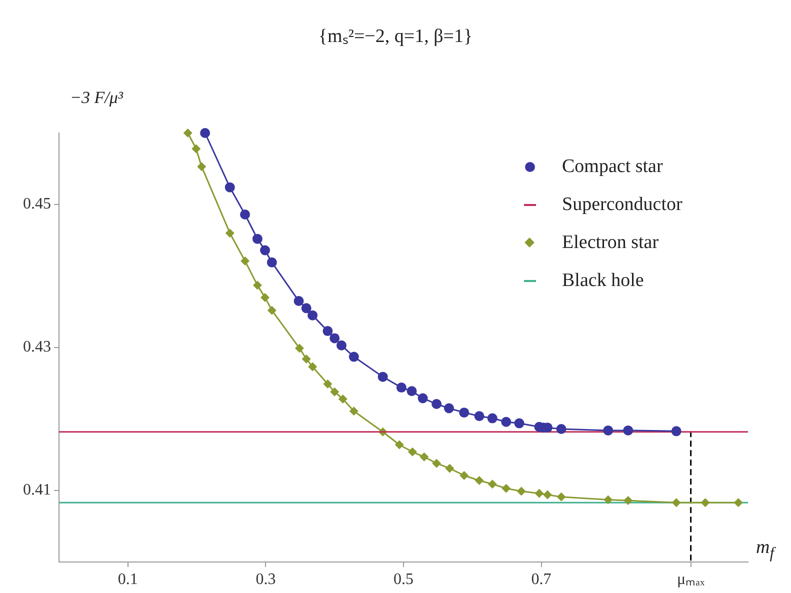 Image resolution: width=791 pixels, height=593 pixels. Describe the element at coordinates (603, 281) in the screenshot. I see `legend-label: Black hole` at that location.